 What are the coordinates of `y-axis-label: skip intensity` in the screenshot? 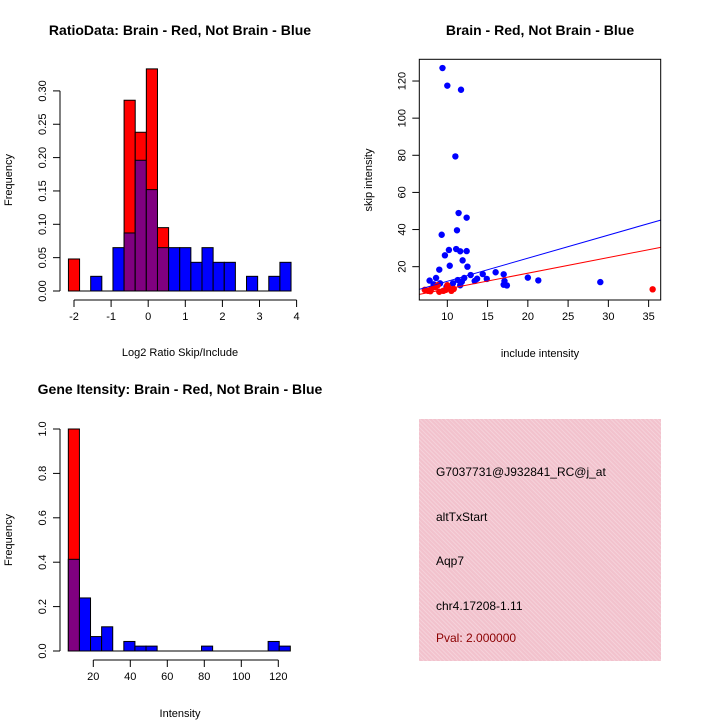 It's located at (369, 179).